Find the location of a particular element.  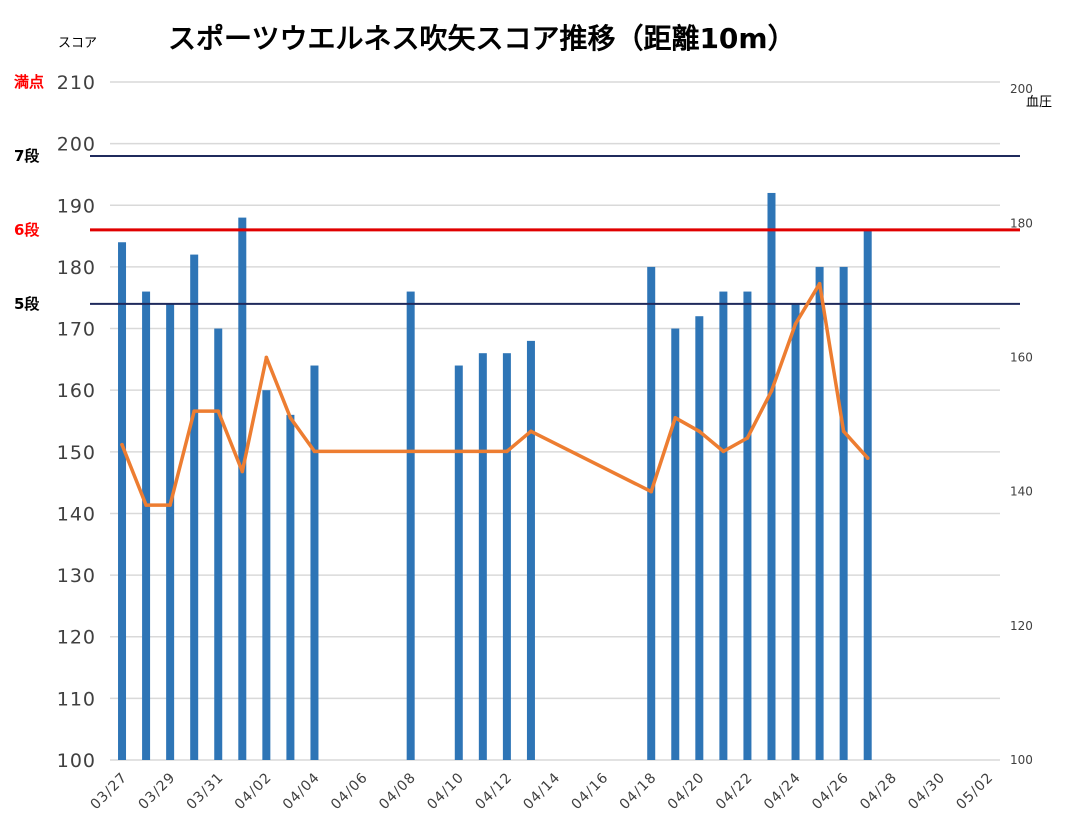

y-axis-title: スコア is located at coordinates (77, 43).